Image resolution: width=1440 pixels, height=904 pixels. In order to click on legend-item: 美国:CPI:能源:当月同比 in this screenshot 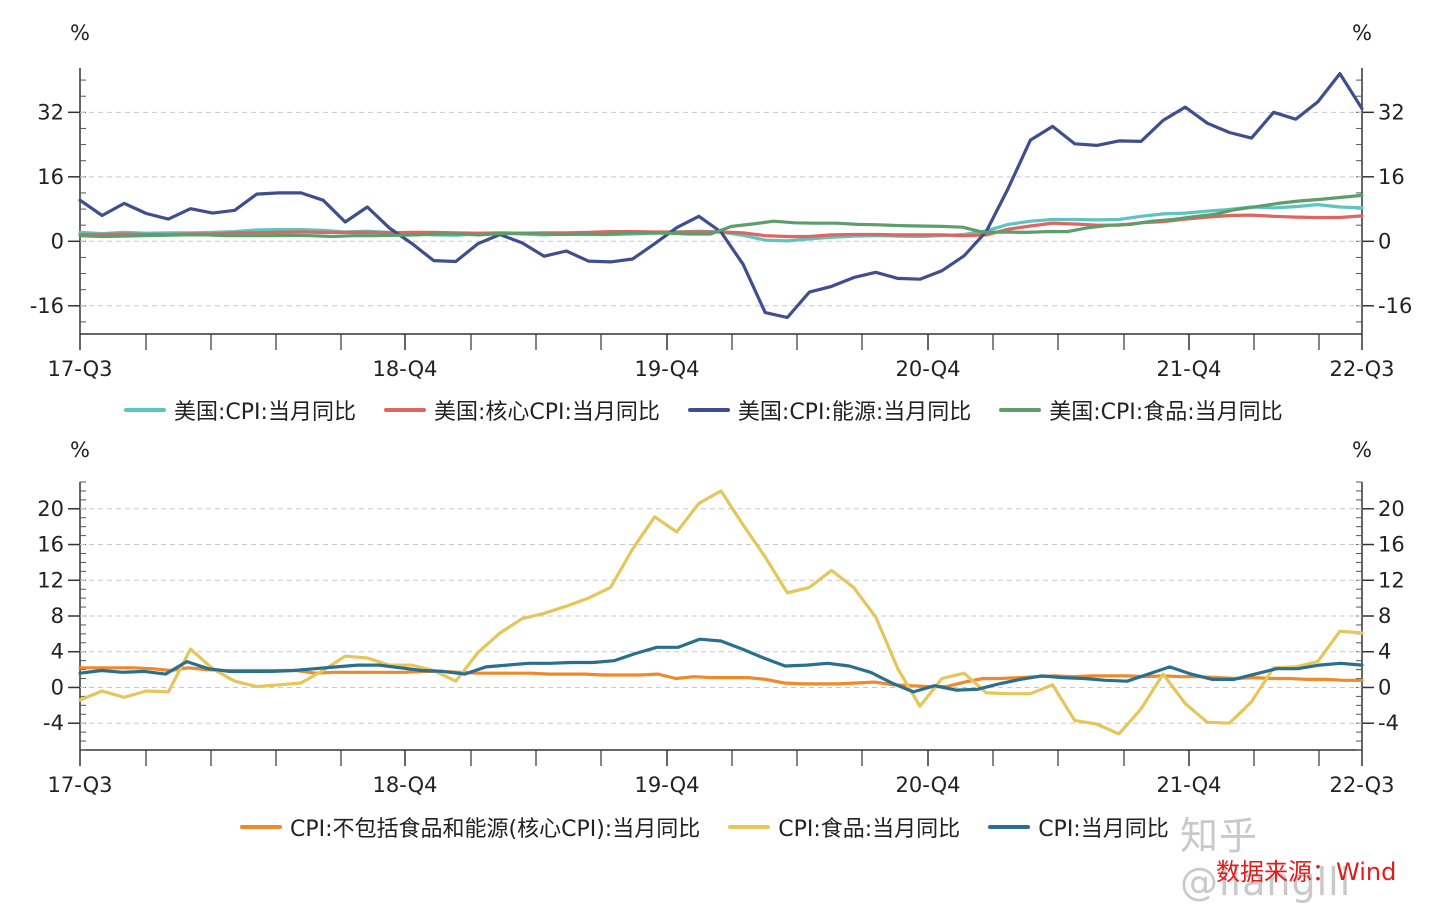, I will do `click(829, 410)`.